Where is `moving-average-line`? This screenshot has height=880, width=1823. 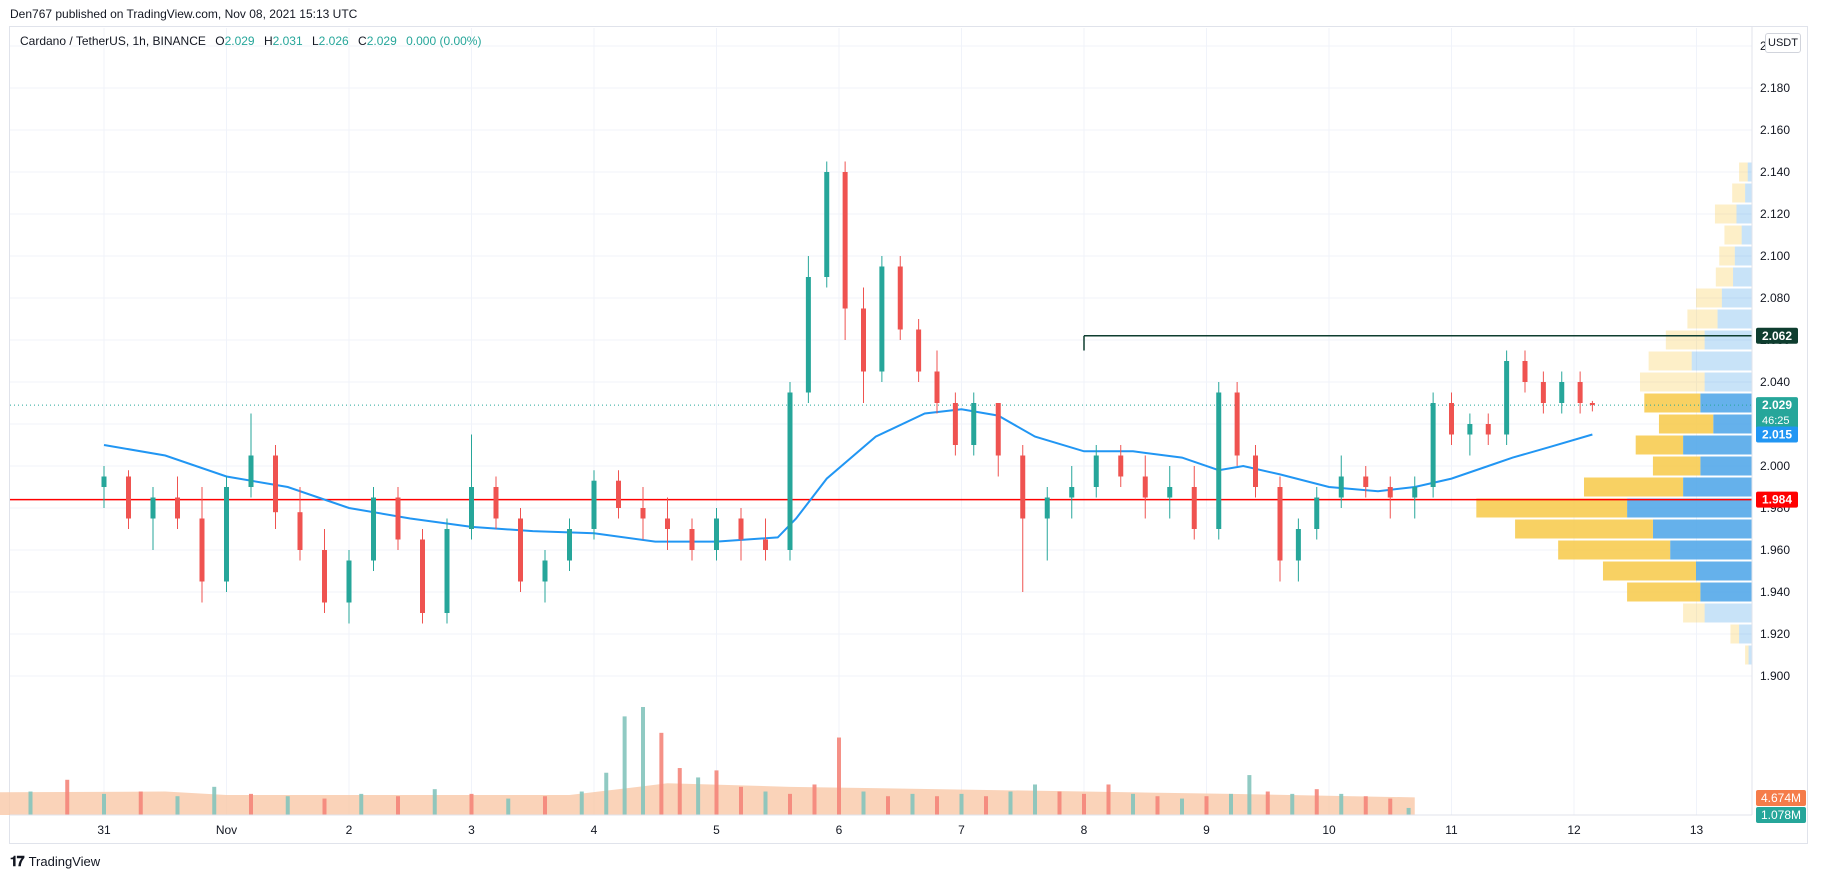
moving-average-line is located at coordinates (848, 475).